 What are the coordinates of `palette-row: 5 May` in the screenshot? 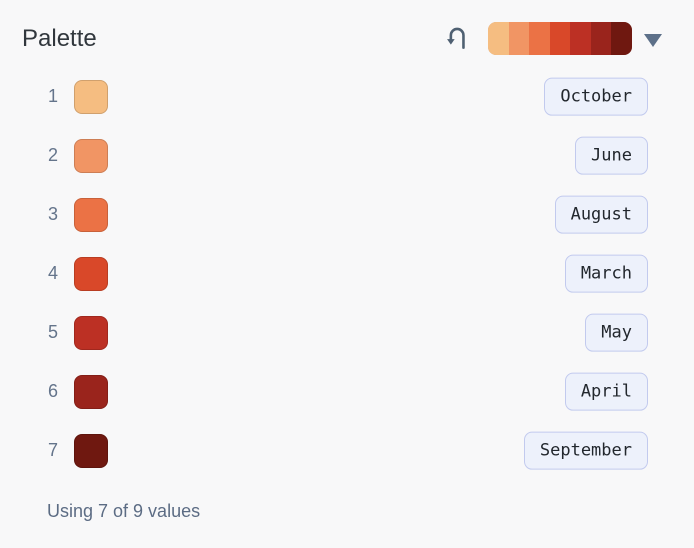 It's located at (347, 332).